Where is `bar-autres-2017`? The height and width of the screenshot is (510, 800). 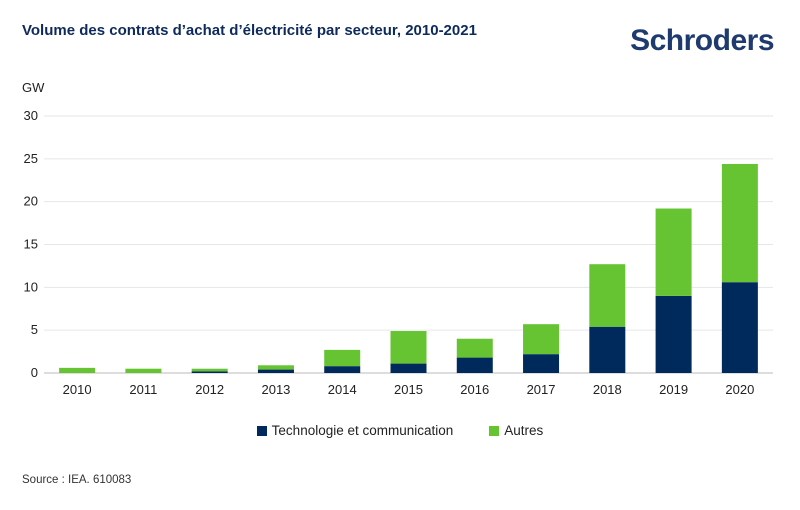 bar-autres-2017 is located at coordinates (541, 339).